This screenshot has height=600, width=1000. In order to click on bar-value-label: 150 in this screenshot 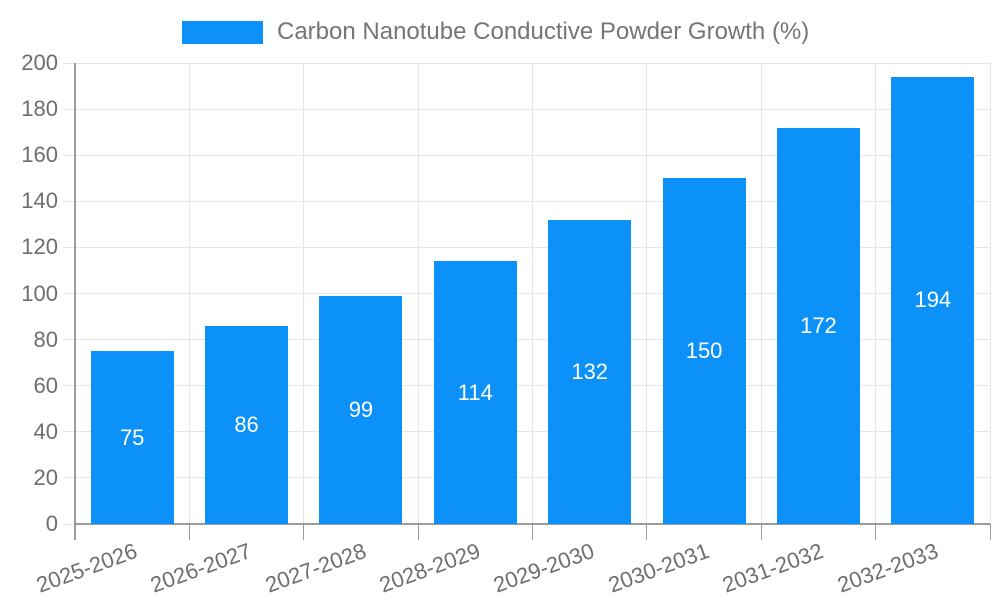, I will do `click(704, 351)`.